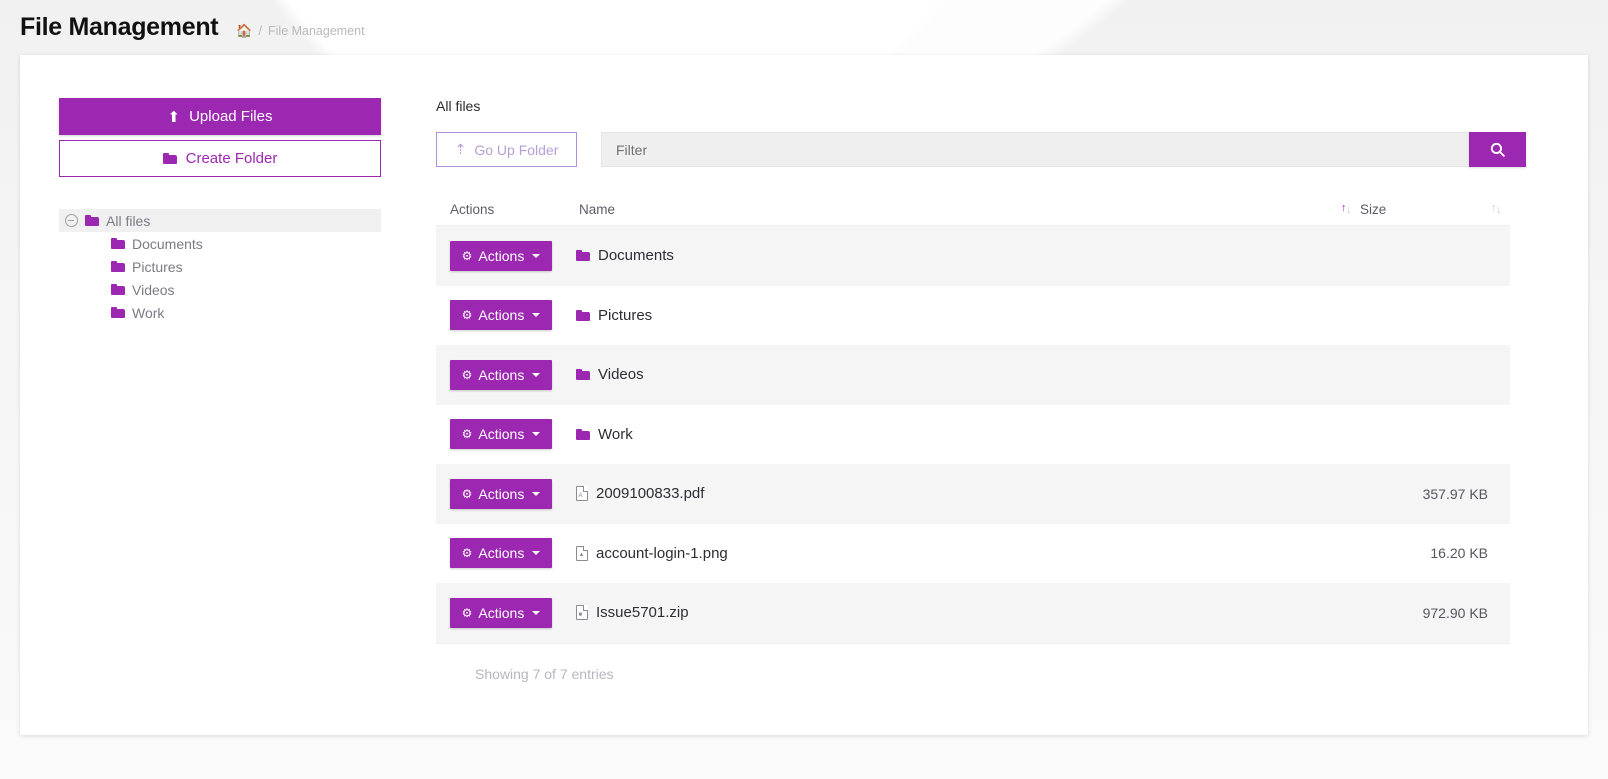  I want to click on header-size-cell: Size ↑ ↓, so click(1435, 209).